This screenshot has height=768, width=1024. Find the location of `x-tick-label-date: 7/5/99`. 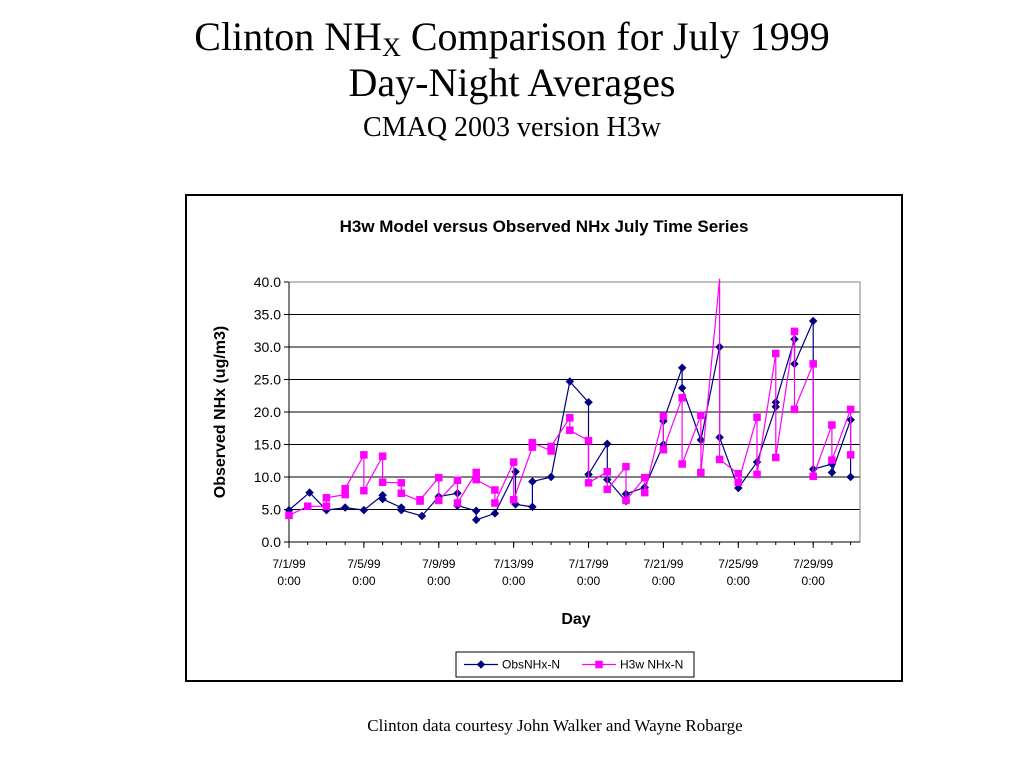

x-tick-label-date: 7/5/99 is located at coordinates (364, 564).